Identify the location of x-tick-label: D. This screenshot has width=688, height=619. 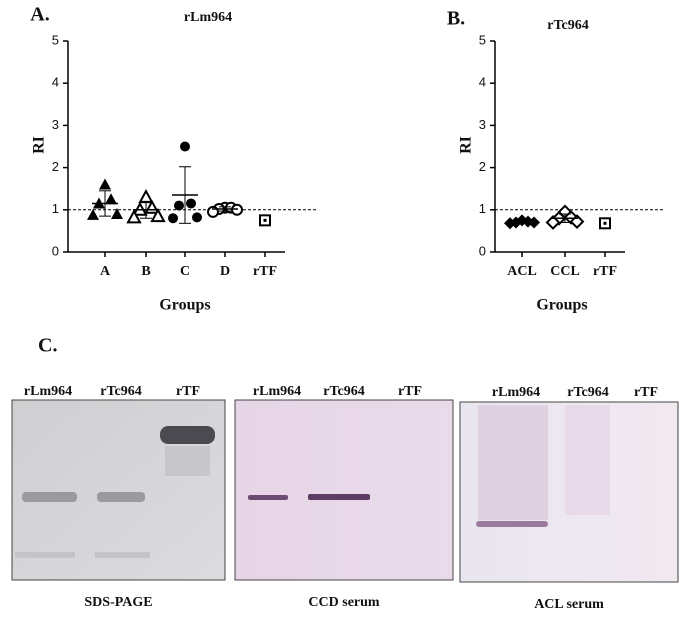
(225, 271).